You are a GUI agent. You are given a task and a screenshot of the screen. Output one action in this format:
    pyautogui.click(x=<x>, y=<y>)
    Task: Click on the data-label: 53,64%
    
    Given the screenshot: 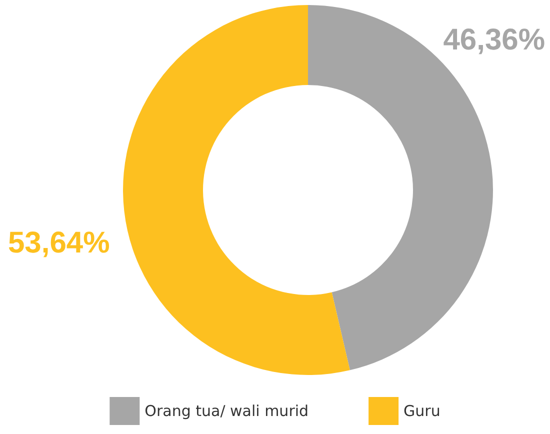 What is the action you would take?
    pyautogui.click(x=59, y=243)
    